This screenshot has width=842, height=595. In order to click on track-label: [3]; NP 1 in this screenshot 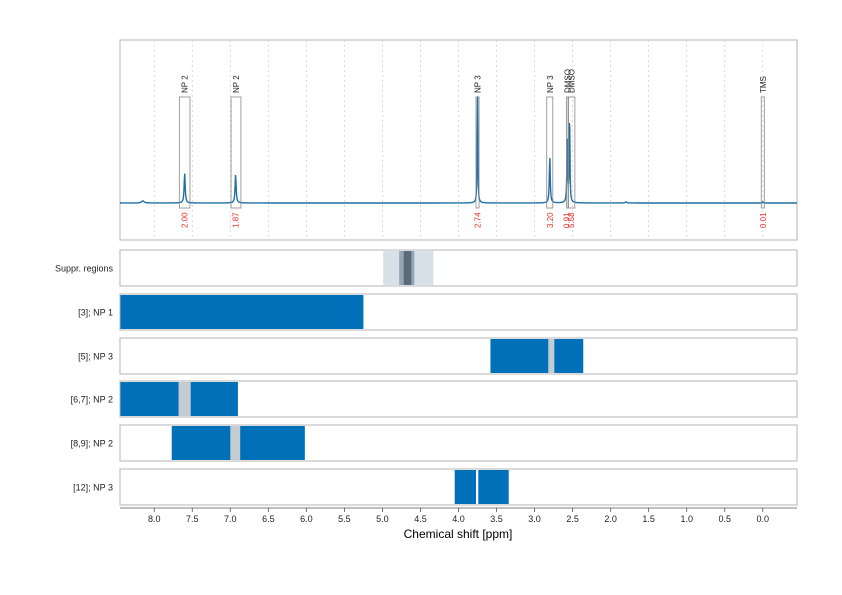, I will do `click(95, 313)`.